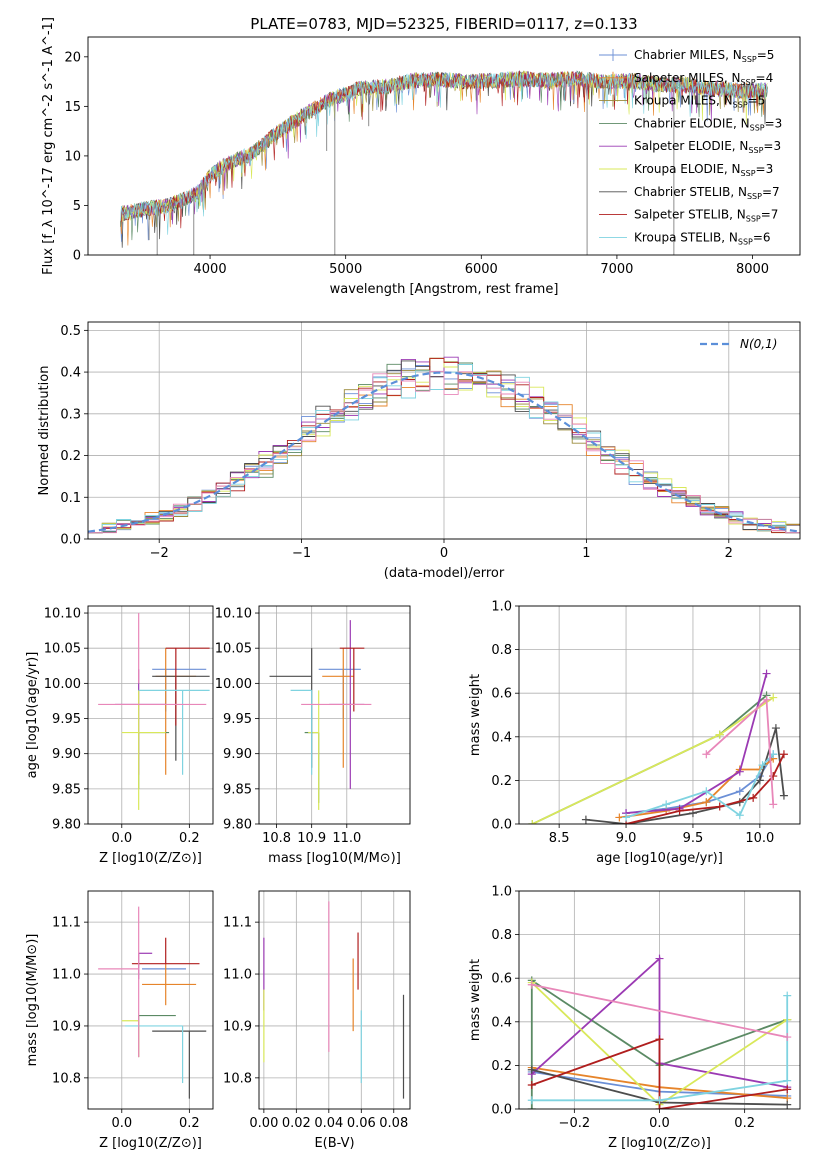  Describe the element at coordinates (77, 206) in the screenshot. I see `y-tick-label: 5` at that location.